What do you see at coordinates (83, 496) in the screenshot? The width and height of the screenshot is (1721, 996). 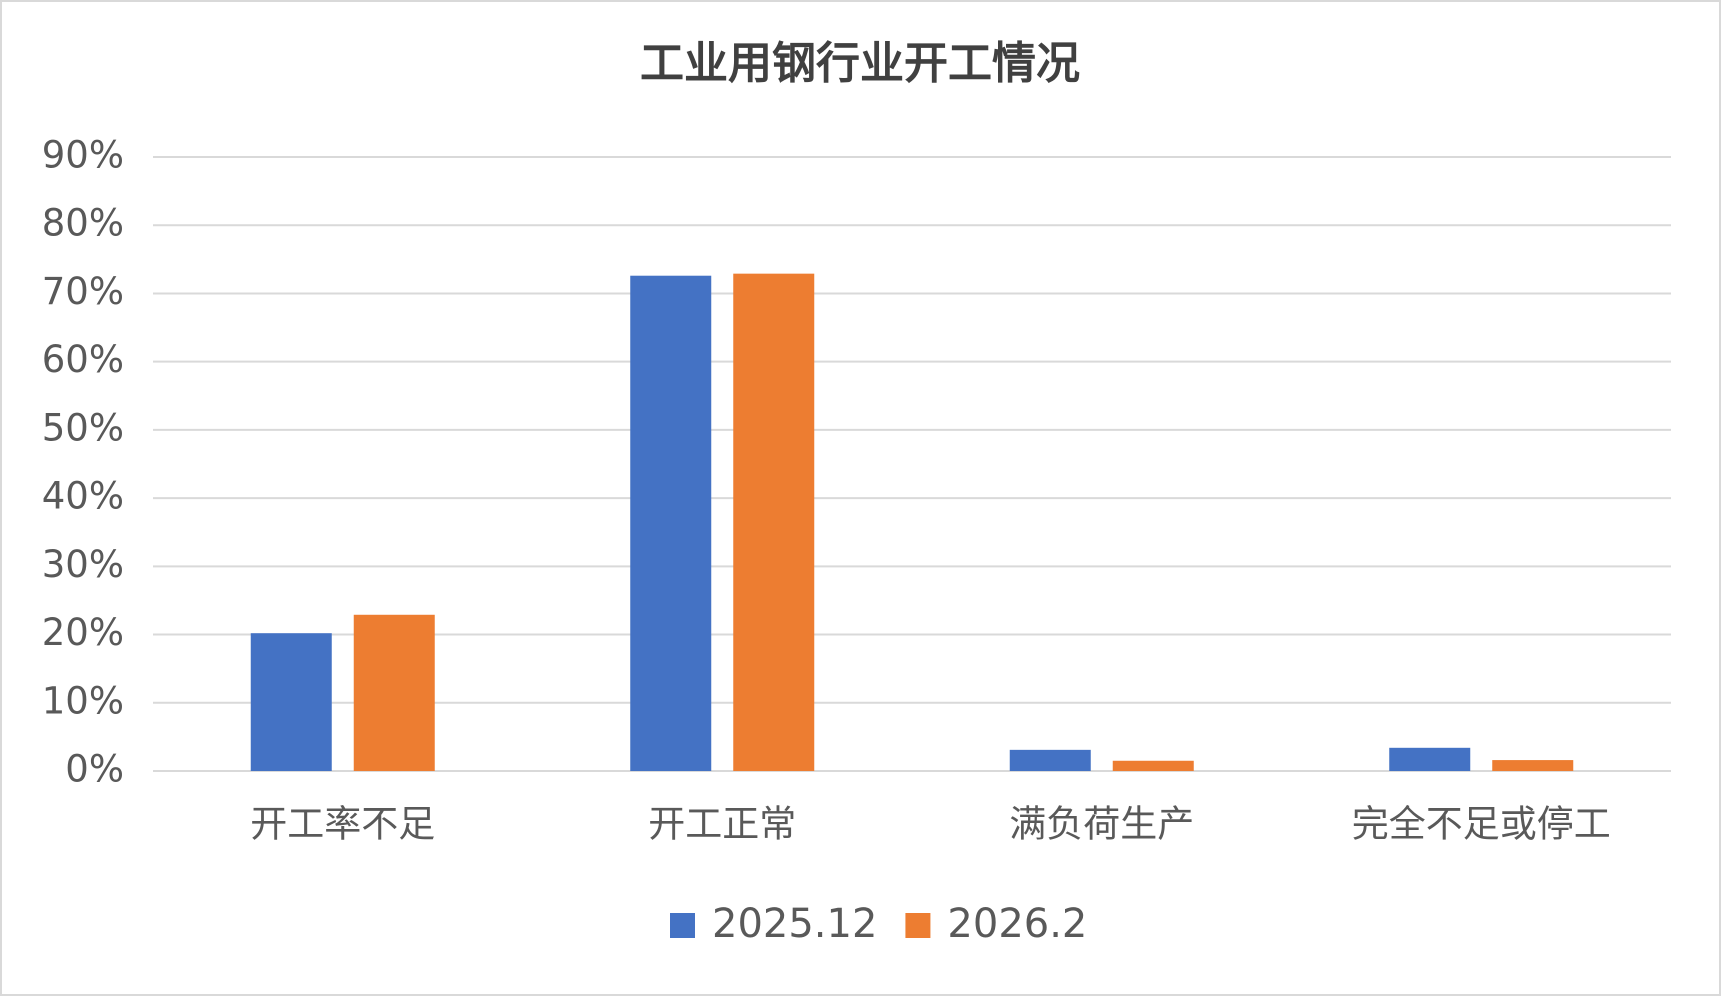 I see `y-tick-label: 40%` at bounding box center [83, 496].